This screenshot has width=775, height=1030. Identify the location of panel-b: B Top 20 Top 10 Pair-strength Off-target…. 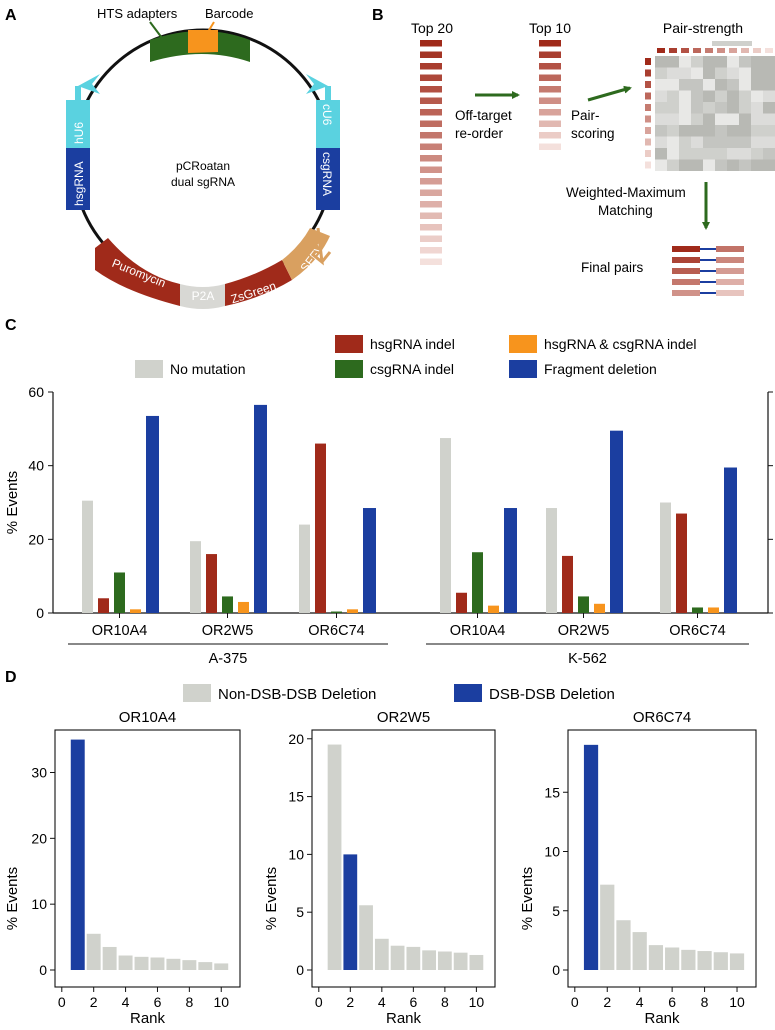
(573, 151).